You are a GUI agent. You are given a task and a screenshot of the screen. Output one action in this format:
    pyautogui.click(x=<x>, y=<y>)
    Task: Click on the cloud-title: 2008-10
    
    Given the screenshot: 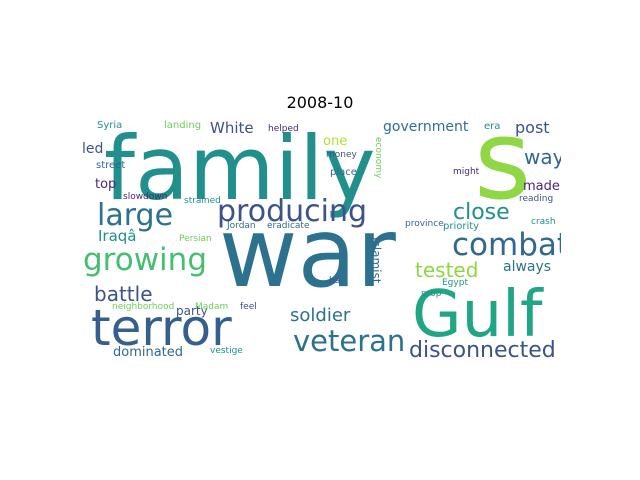 What is the action you would take?
    pyautogui.click(x=320, y=102)
    